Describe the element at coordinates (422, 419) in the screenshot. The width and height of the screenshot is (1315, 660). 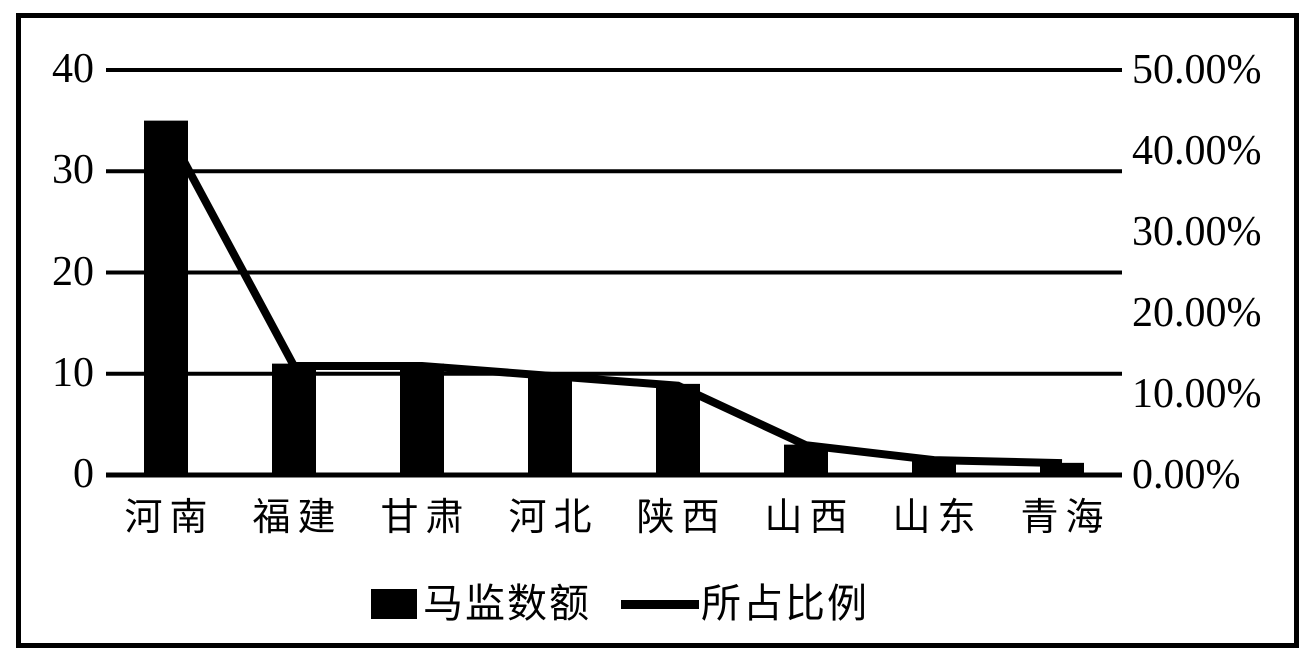
I see `bar-gansu` at that location.